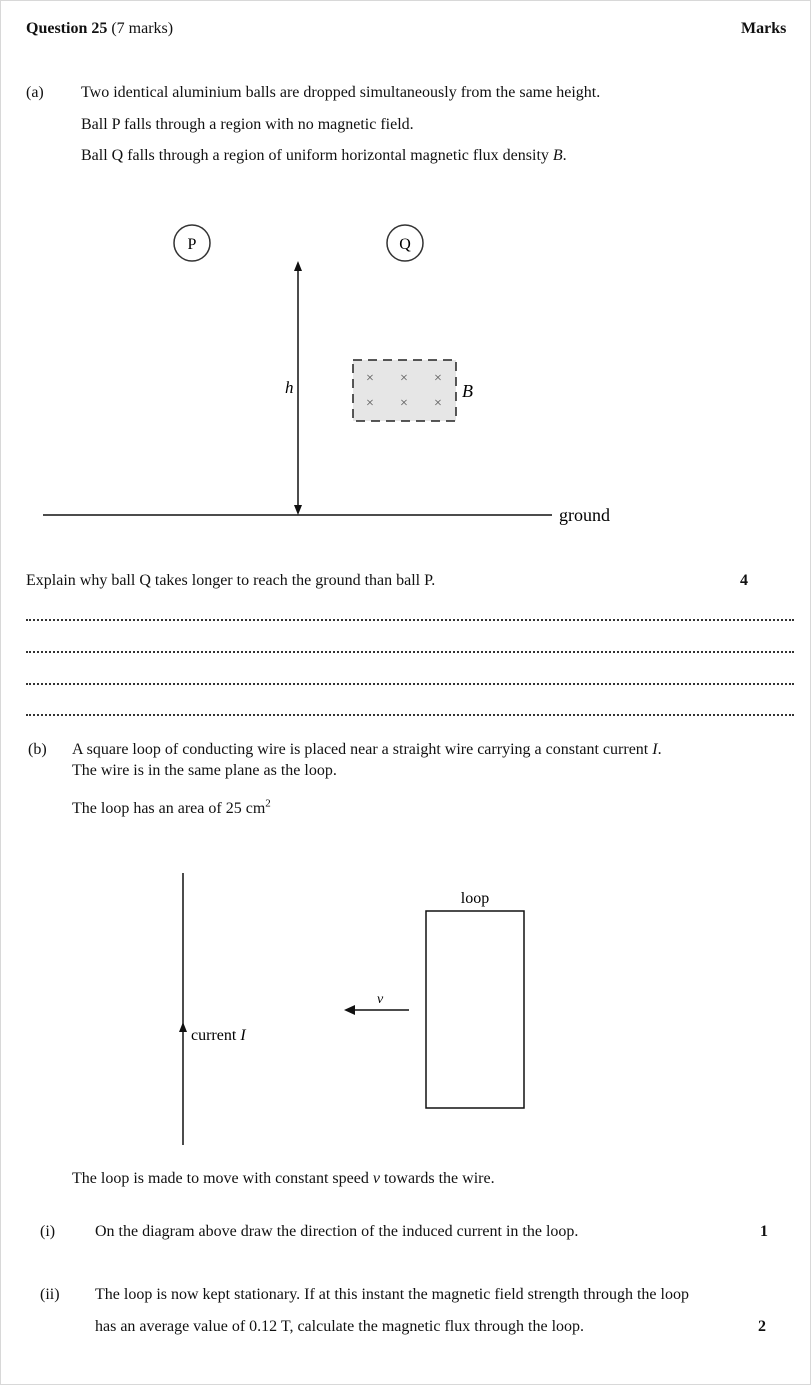 This screenshot has width=811, height=1385. What do you see at coordinates (289, 387) in the screenshot?
I see `height-label: h` at bounding box center [289, 387].